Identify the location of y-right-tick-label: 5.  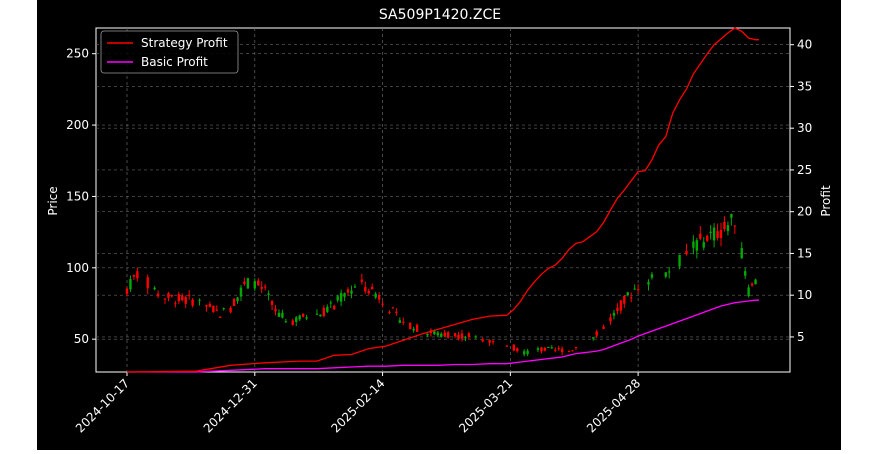
(801, 337).